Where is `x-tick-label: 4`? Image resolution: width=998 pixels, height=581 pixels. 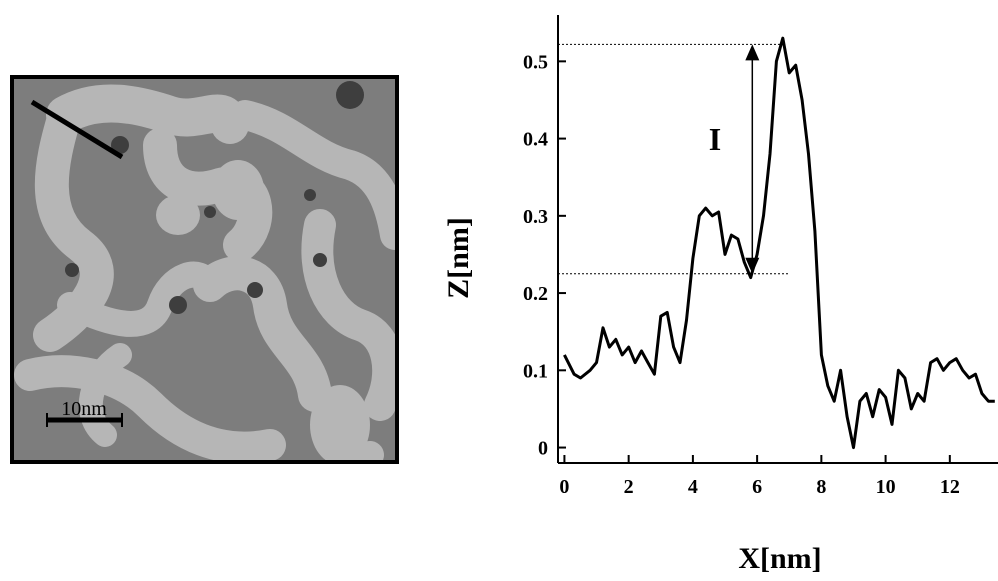 x-tick-label: 4 is located at coordinates (693, 487).